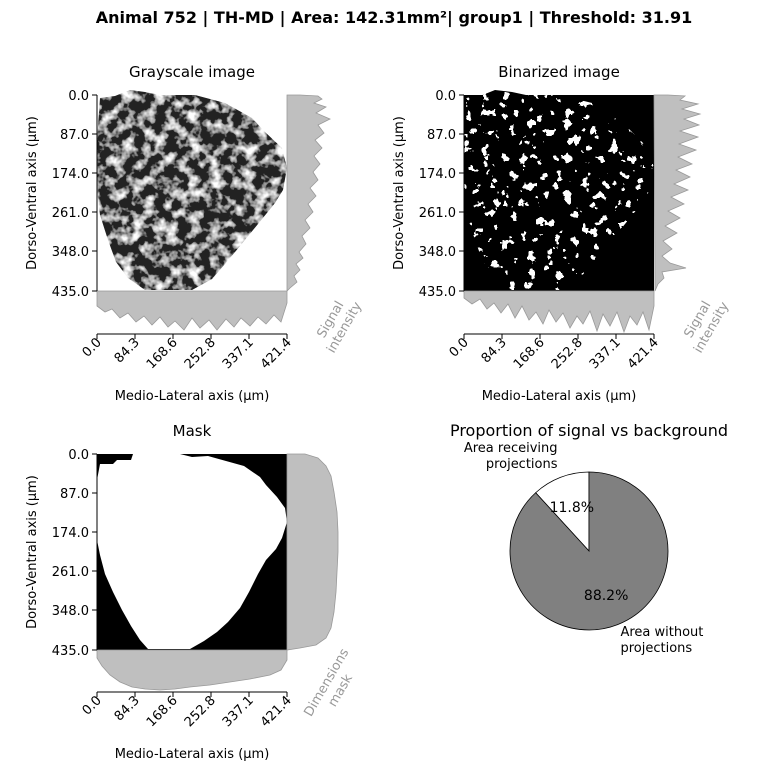 Image resolution: width=784 pixels, height=782 pixels. What do you see at coordinates (192, 310) in the screenshot?
I see `grayscale-horizontal-profile` at bounding box center [192, 310].